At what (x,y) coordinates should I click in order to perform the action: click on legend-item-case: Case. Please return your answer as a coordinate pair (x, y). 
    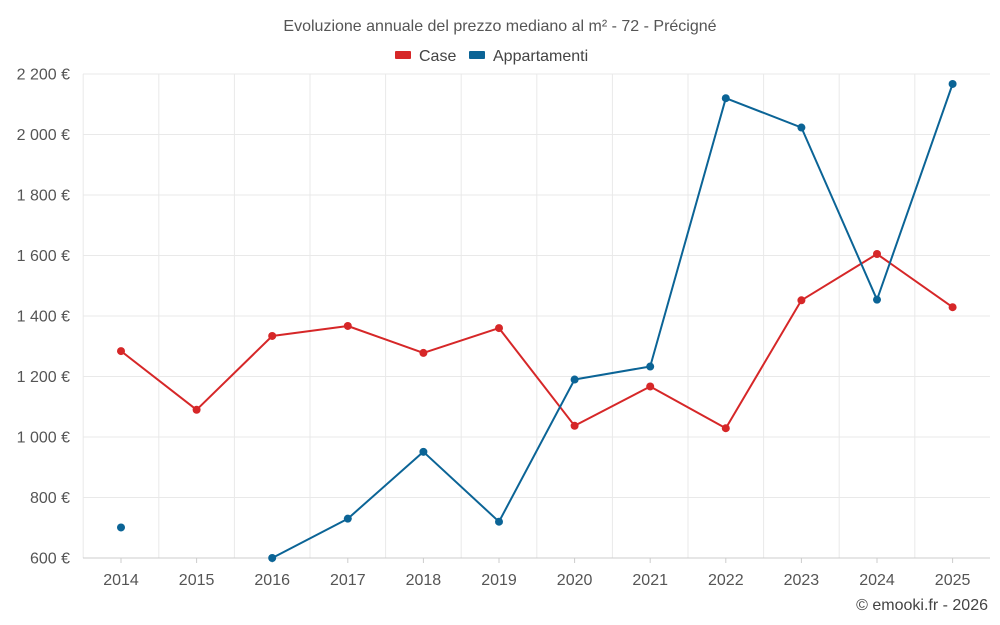
    Looking at the image, I should click on (425, 56).